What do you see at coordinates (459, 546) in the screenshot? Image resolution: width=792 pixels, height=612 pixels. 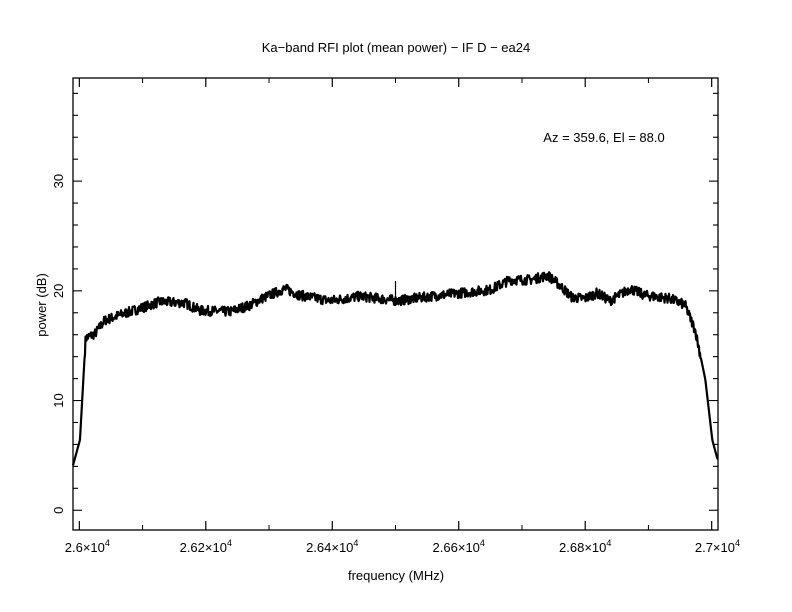 I see `x-tick-label: 2.66×10⁴` at bounding box center [459, 546].